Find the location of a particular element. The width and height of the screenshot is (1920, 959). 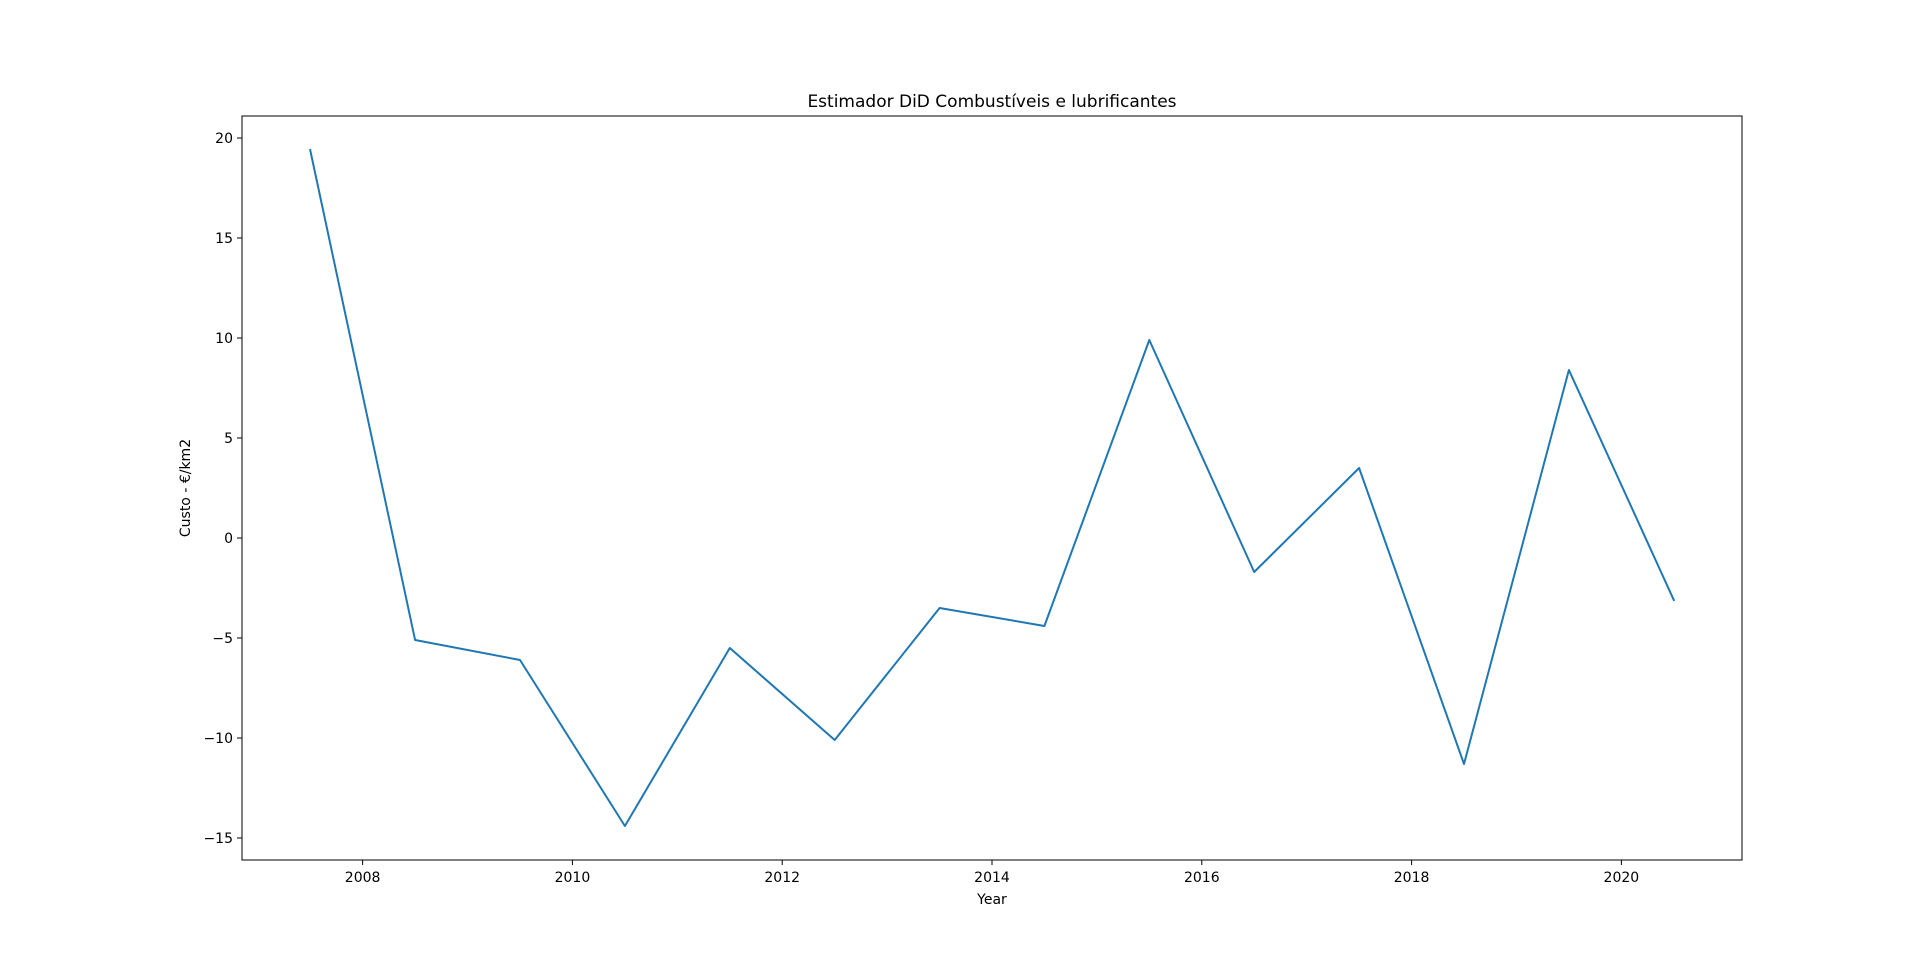

y-tick-label: −15 is located at coordinates (218, 839).